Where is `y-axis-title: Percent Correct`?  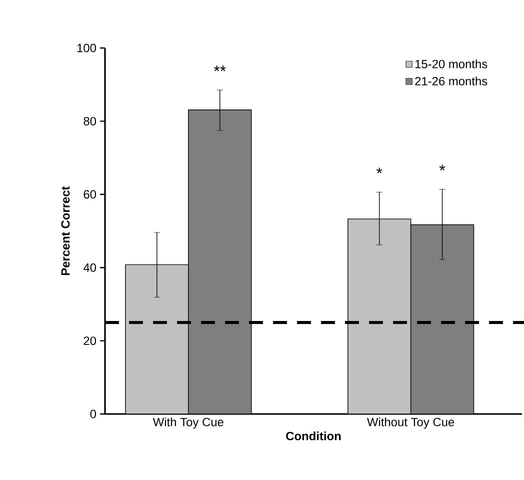 y-axis-title: Percent Correct is located at coordinates (65, 231).